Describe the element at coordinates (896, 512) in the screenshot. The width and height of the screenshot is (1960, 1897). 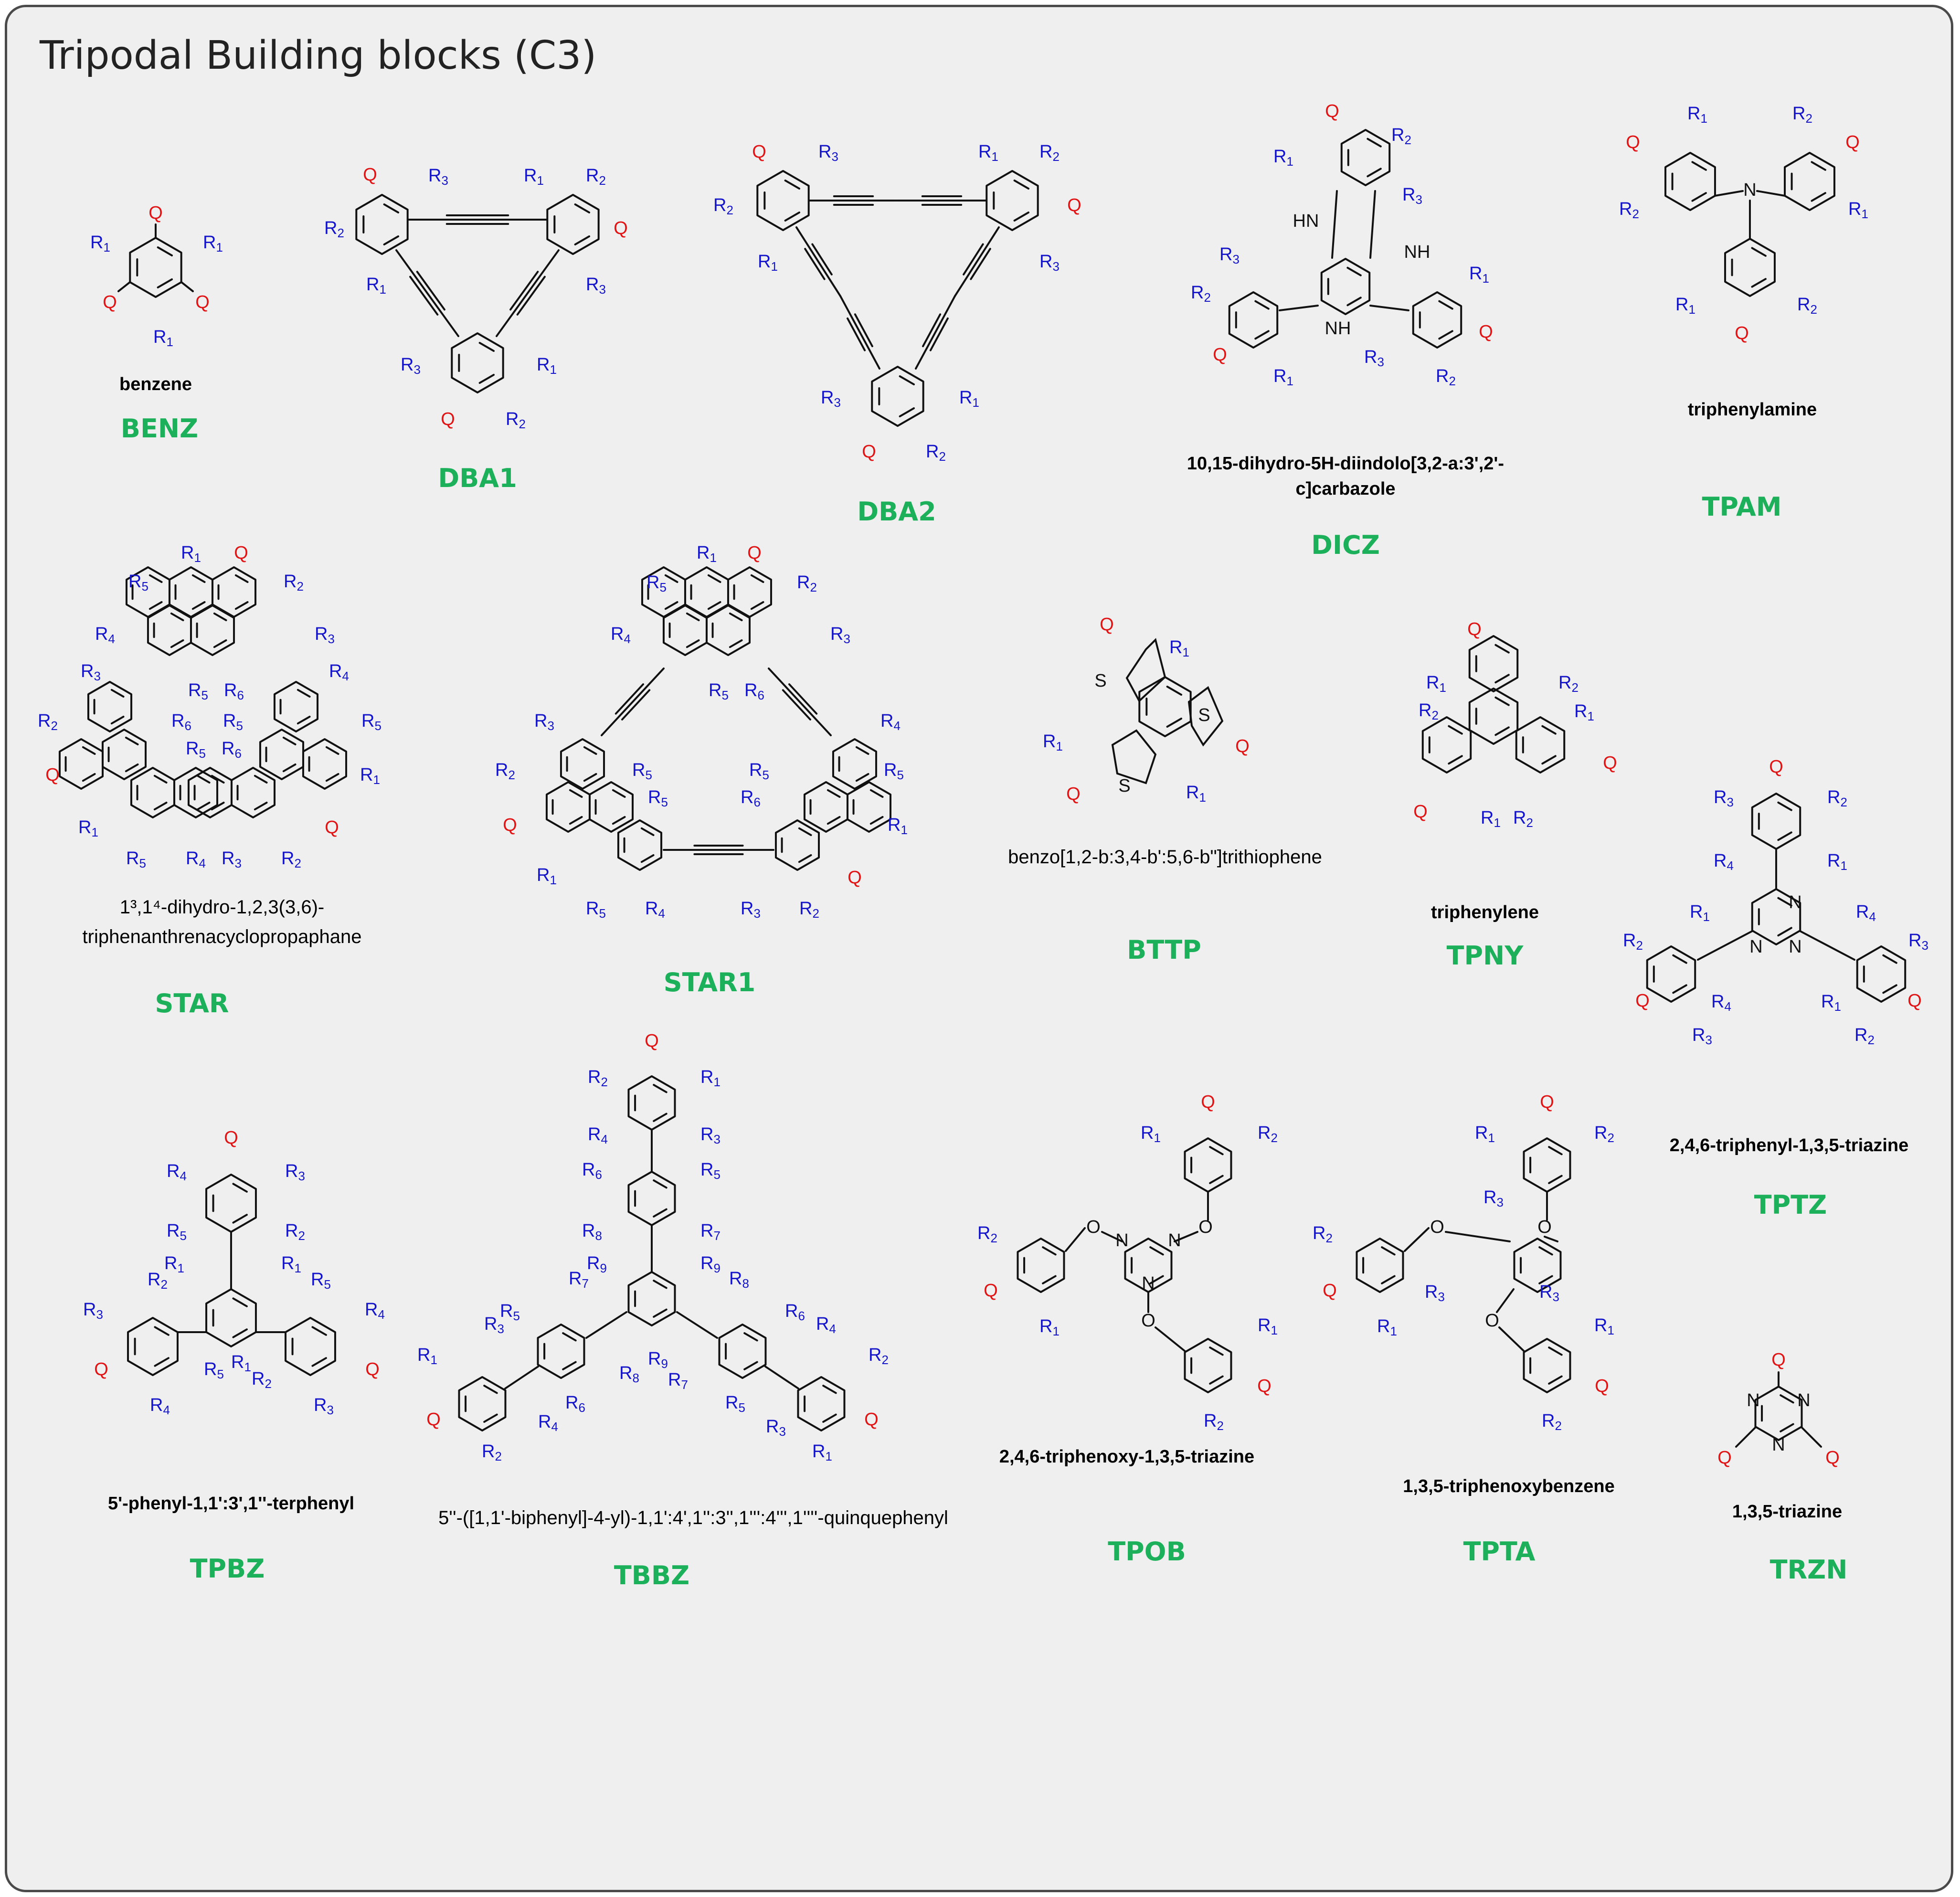
I see `dba2-code: DBA2` at that location.